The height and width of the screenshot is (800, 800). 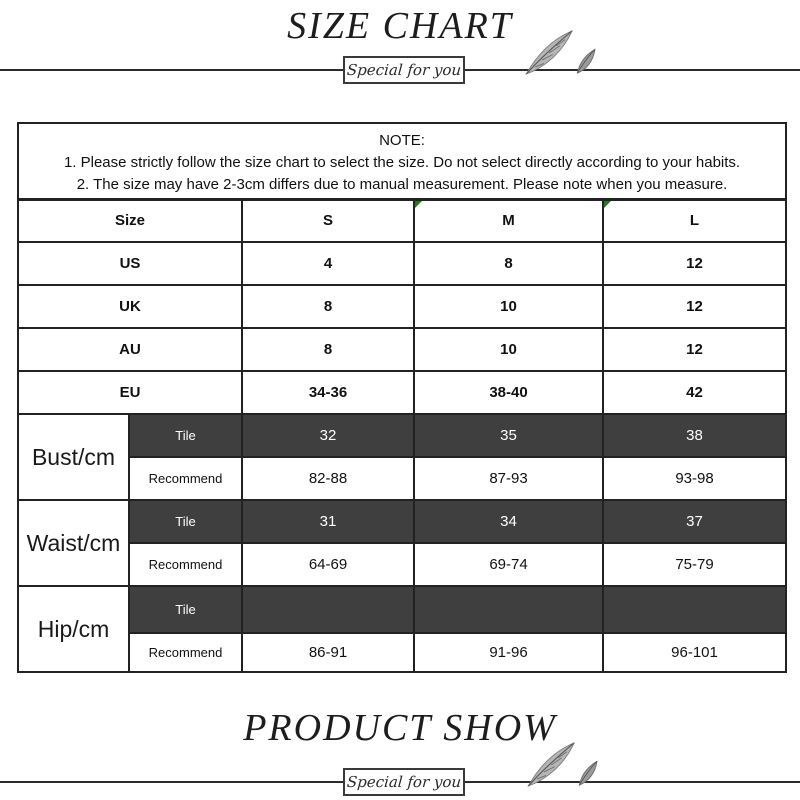 What do you see at coordinates (328, 392) in the screenshot?
I see `region-value: 34-36` at bounding box center [328, 392].